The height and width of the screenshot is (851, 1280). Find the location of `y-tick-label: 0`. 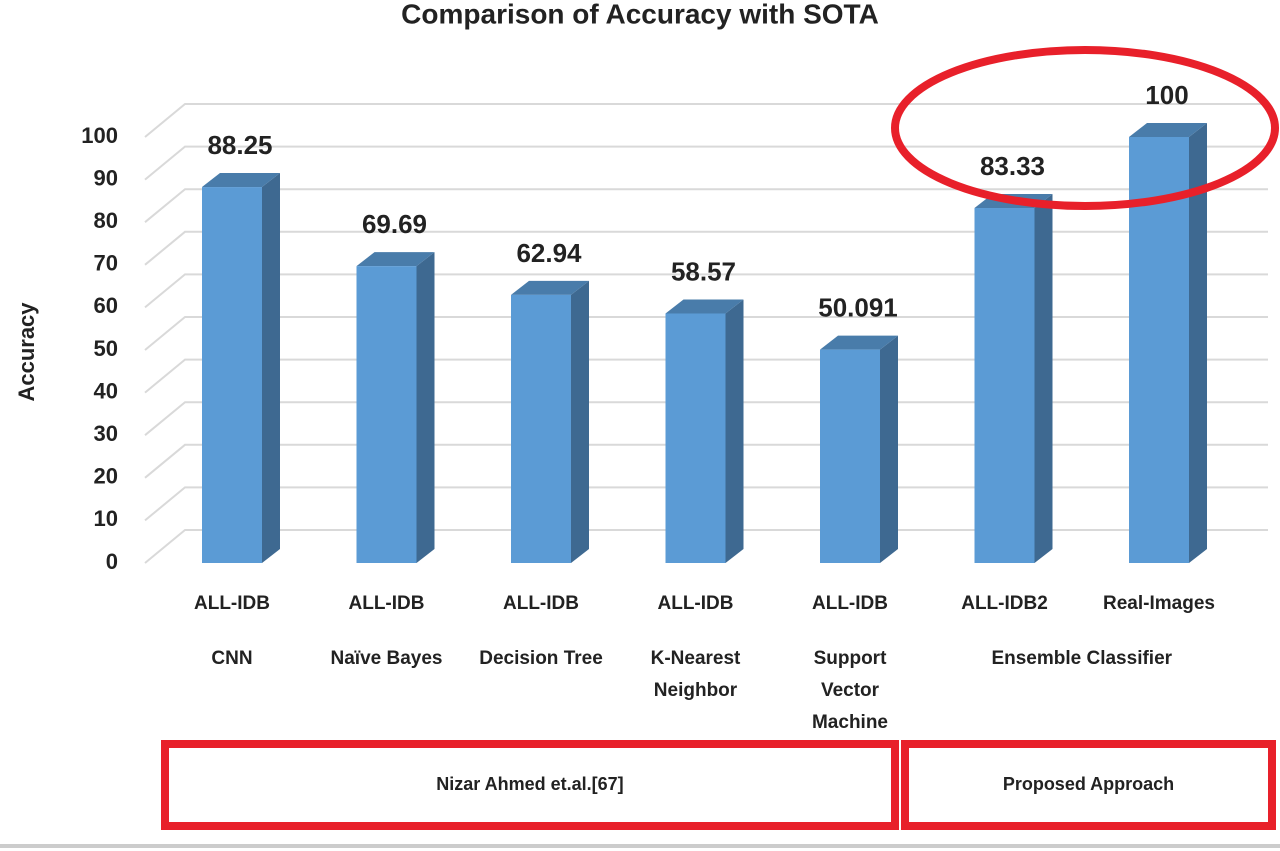

y-tick-label: 0 is located at coordinates (112, 561).